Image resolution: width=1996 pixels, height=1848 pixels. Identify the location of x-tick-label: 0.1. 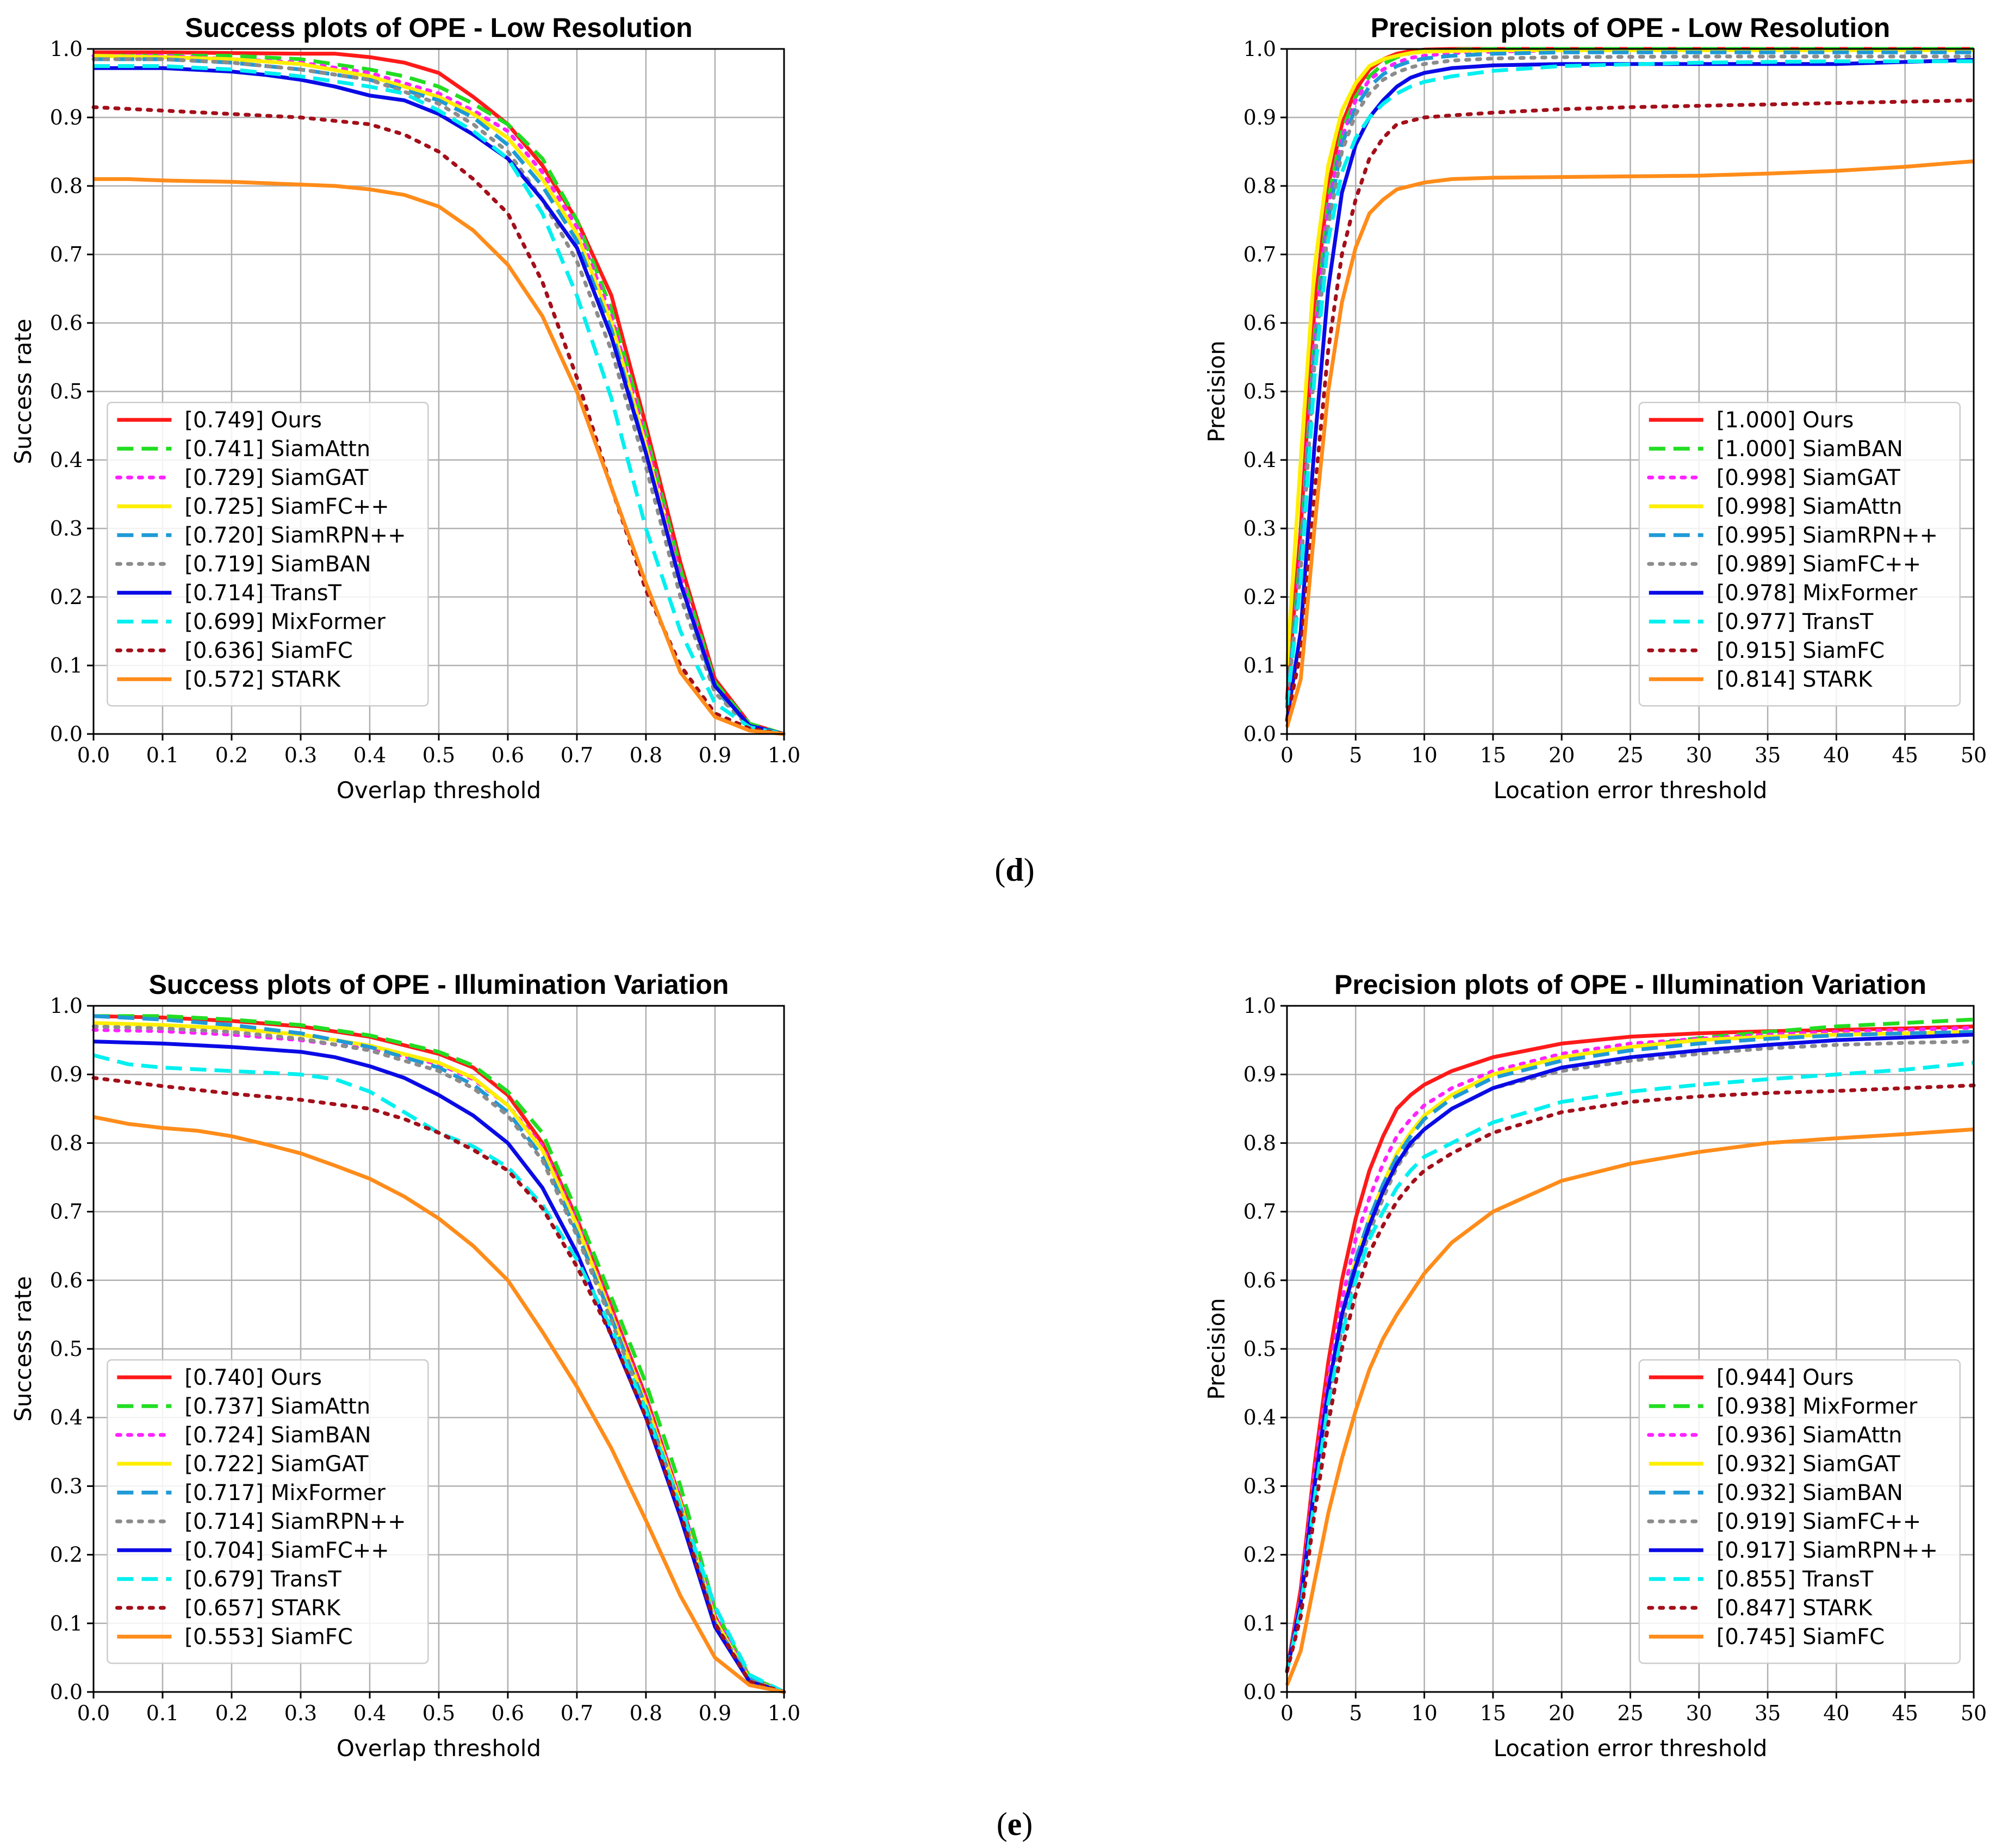
(162, 1713).